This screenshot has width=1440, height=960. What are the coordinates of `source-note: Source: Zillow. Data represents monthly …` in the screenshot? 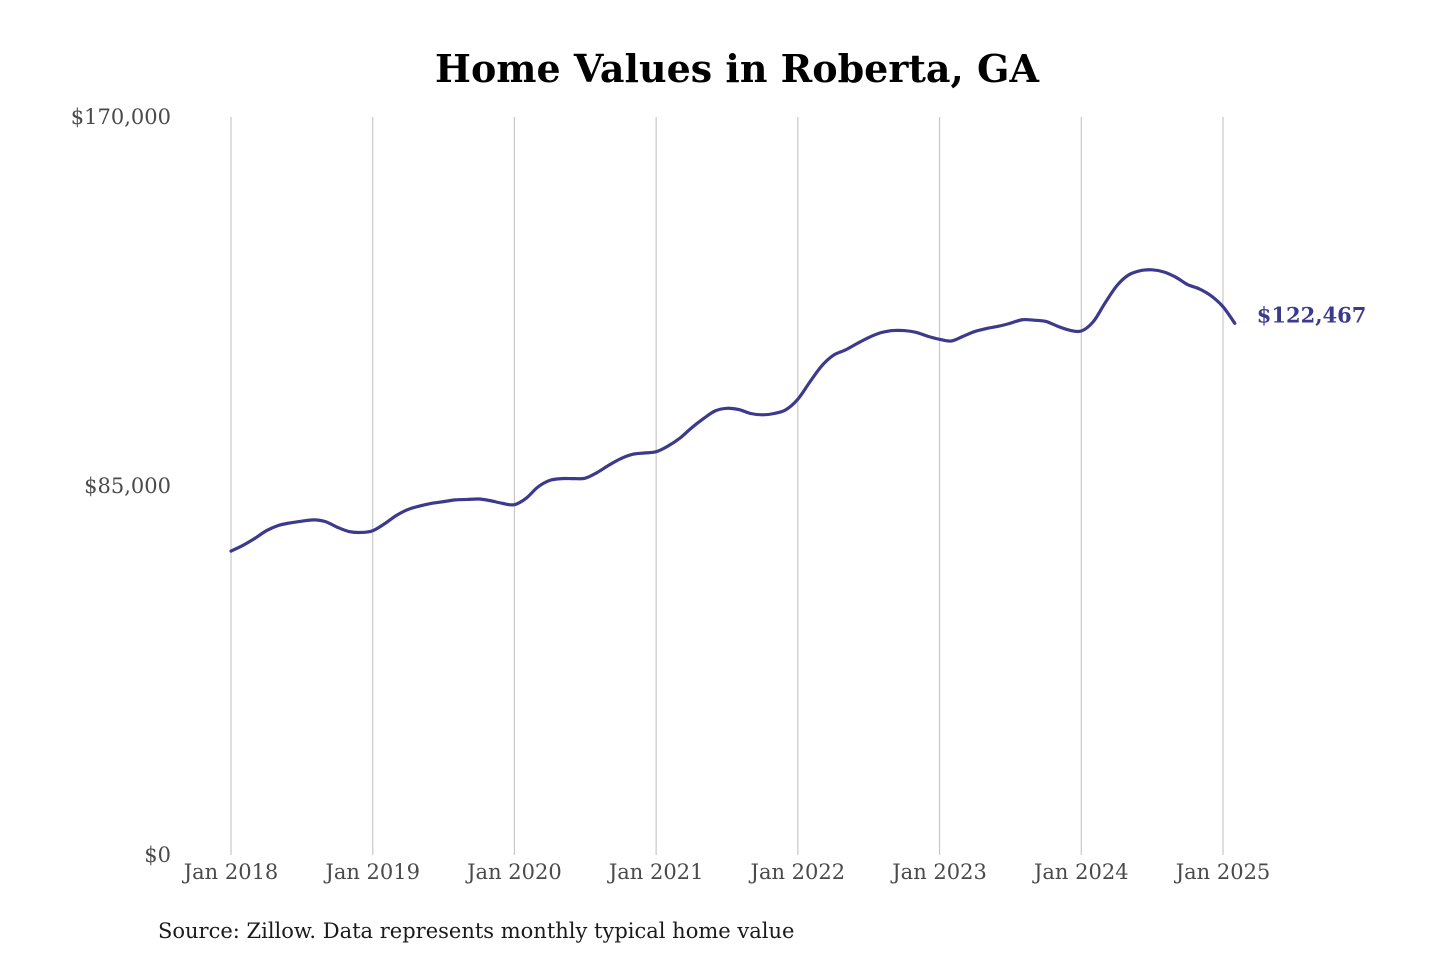 It's located at (476, 931).